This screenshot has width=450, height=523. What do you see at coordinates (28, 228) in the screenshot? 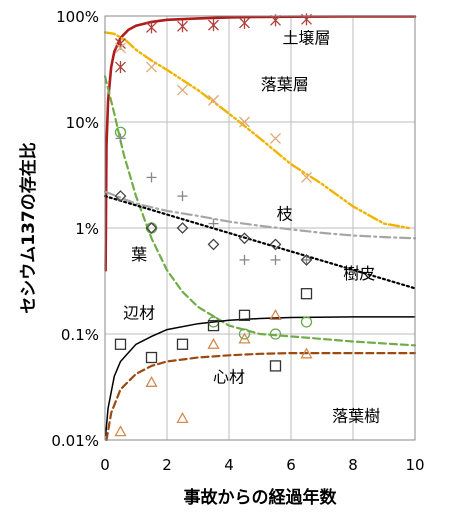
I see `y-axis-title: セシウム137の存在比` at bounding box center [28, 228].